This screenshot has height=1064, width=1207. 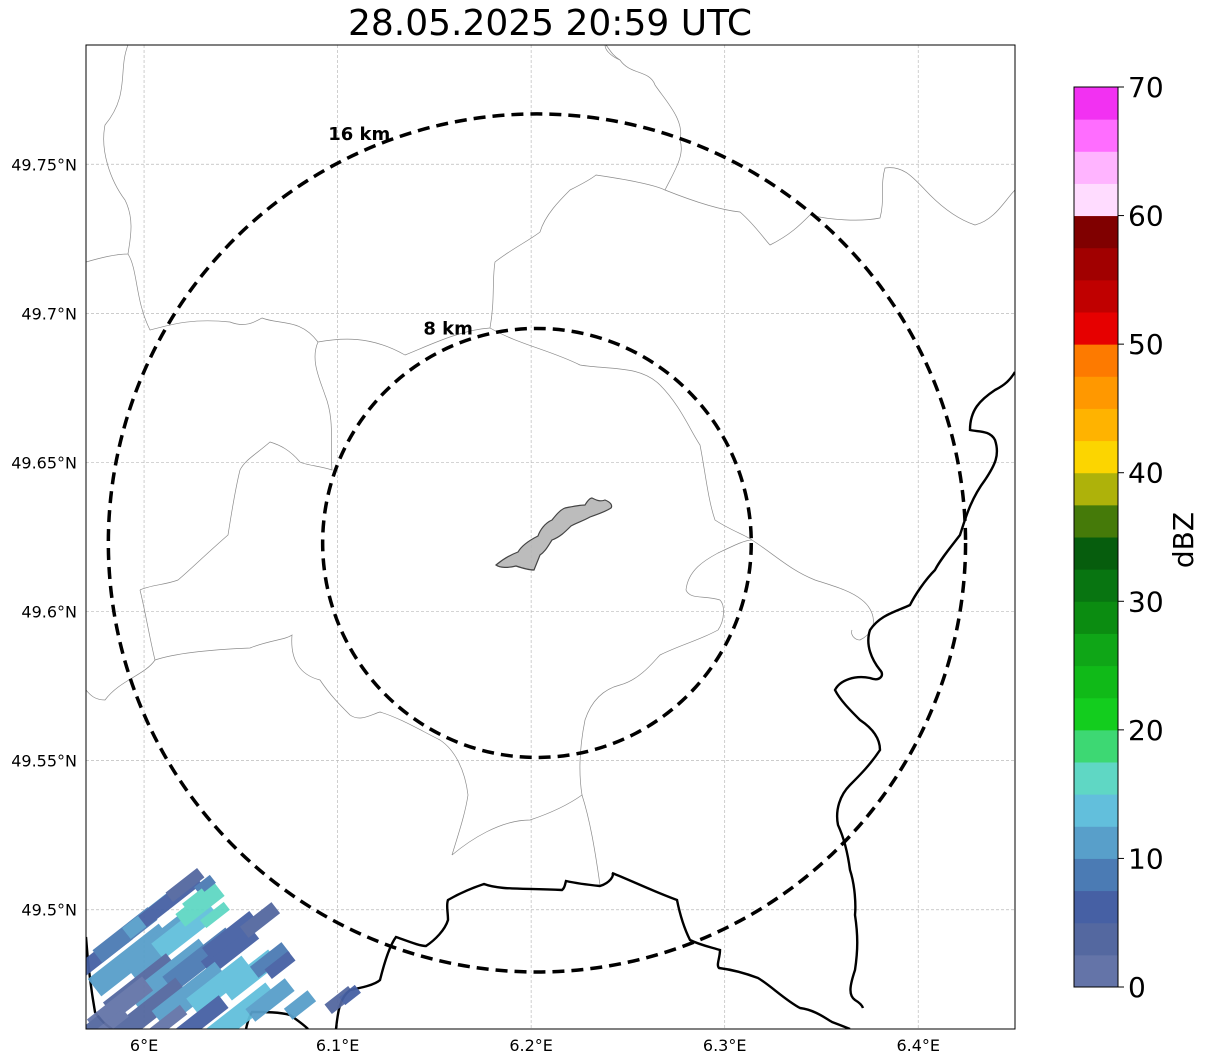 What do you see at coordinates (359, 134) in the screenshot?
I see `ring-label: 16 km` at bounding box center [359, 134].